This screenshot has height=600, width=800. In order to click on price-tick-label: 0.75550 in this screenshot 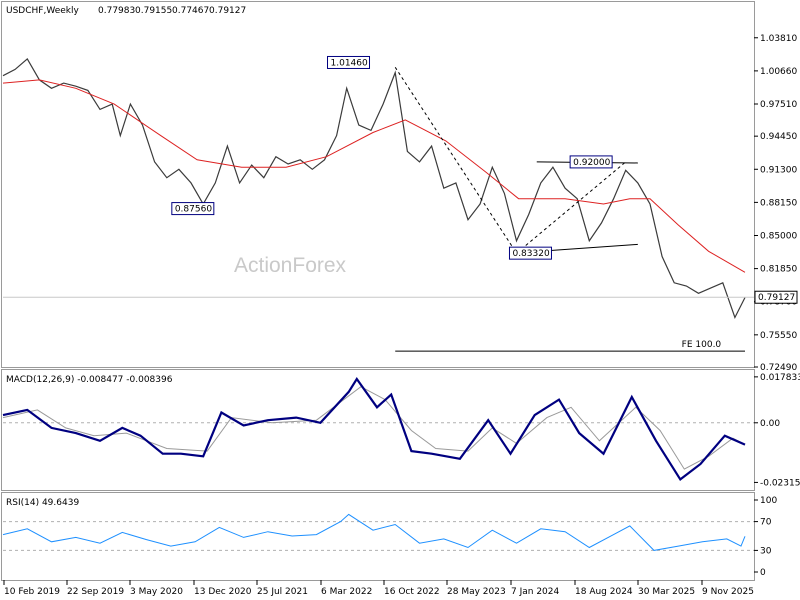, I will do `click(778, 336)`.